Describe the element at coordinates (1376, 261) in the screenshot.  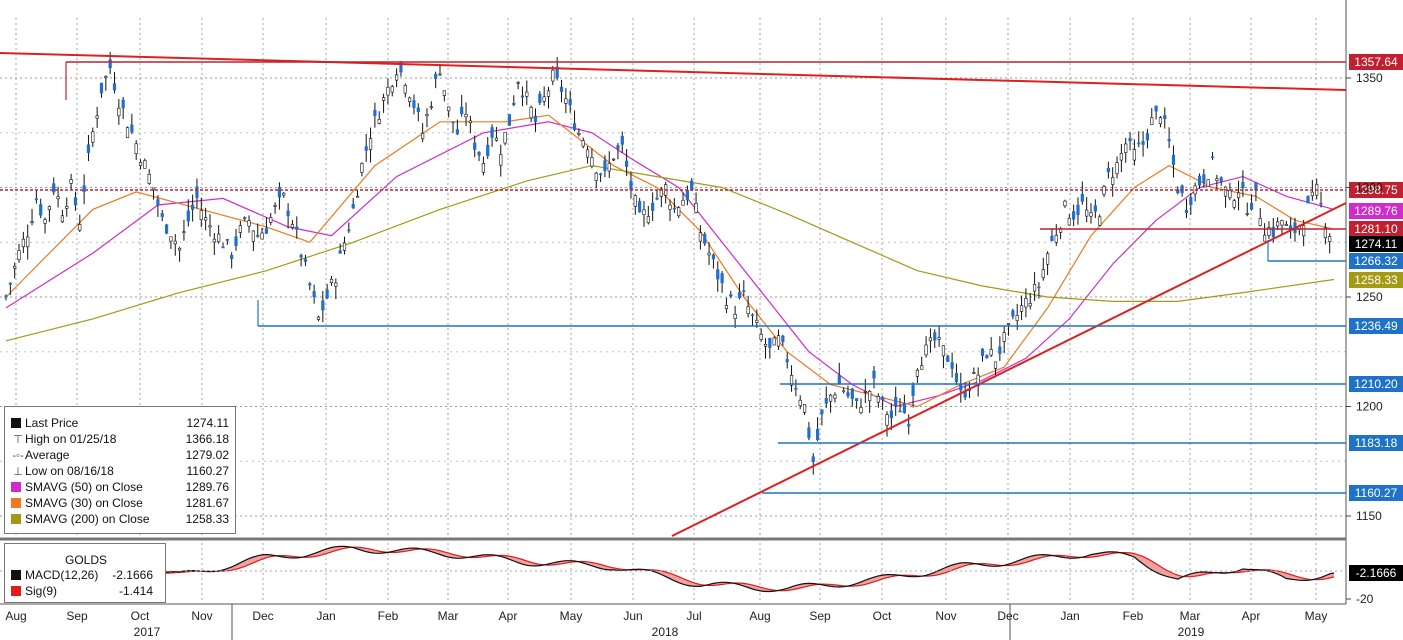
I see `level-tag-text: 1266.32` at that location.